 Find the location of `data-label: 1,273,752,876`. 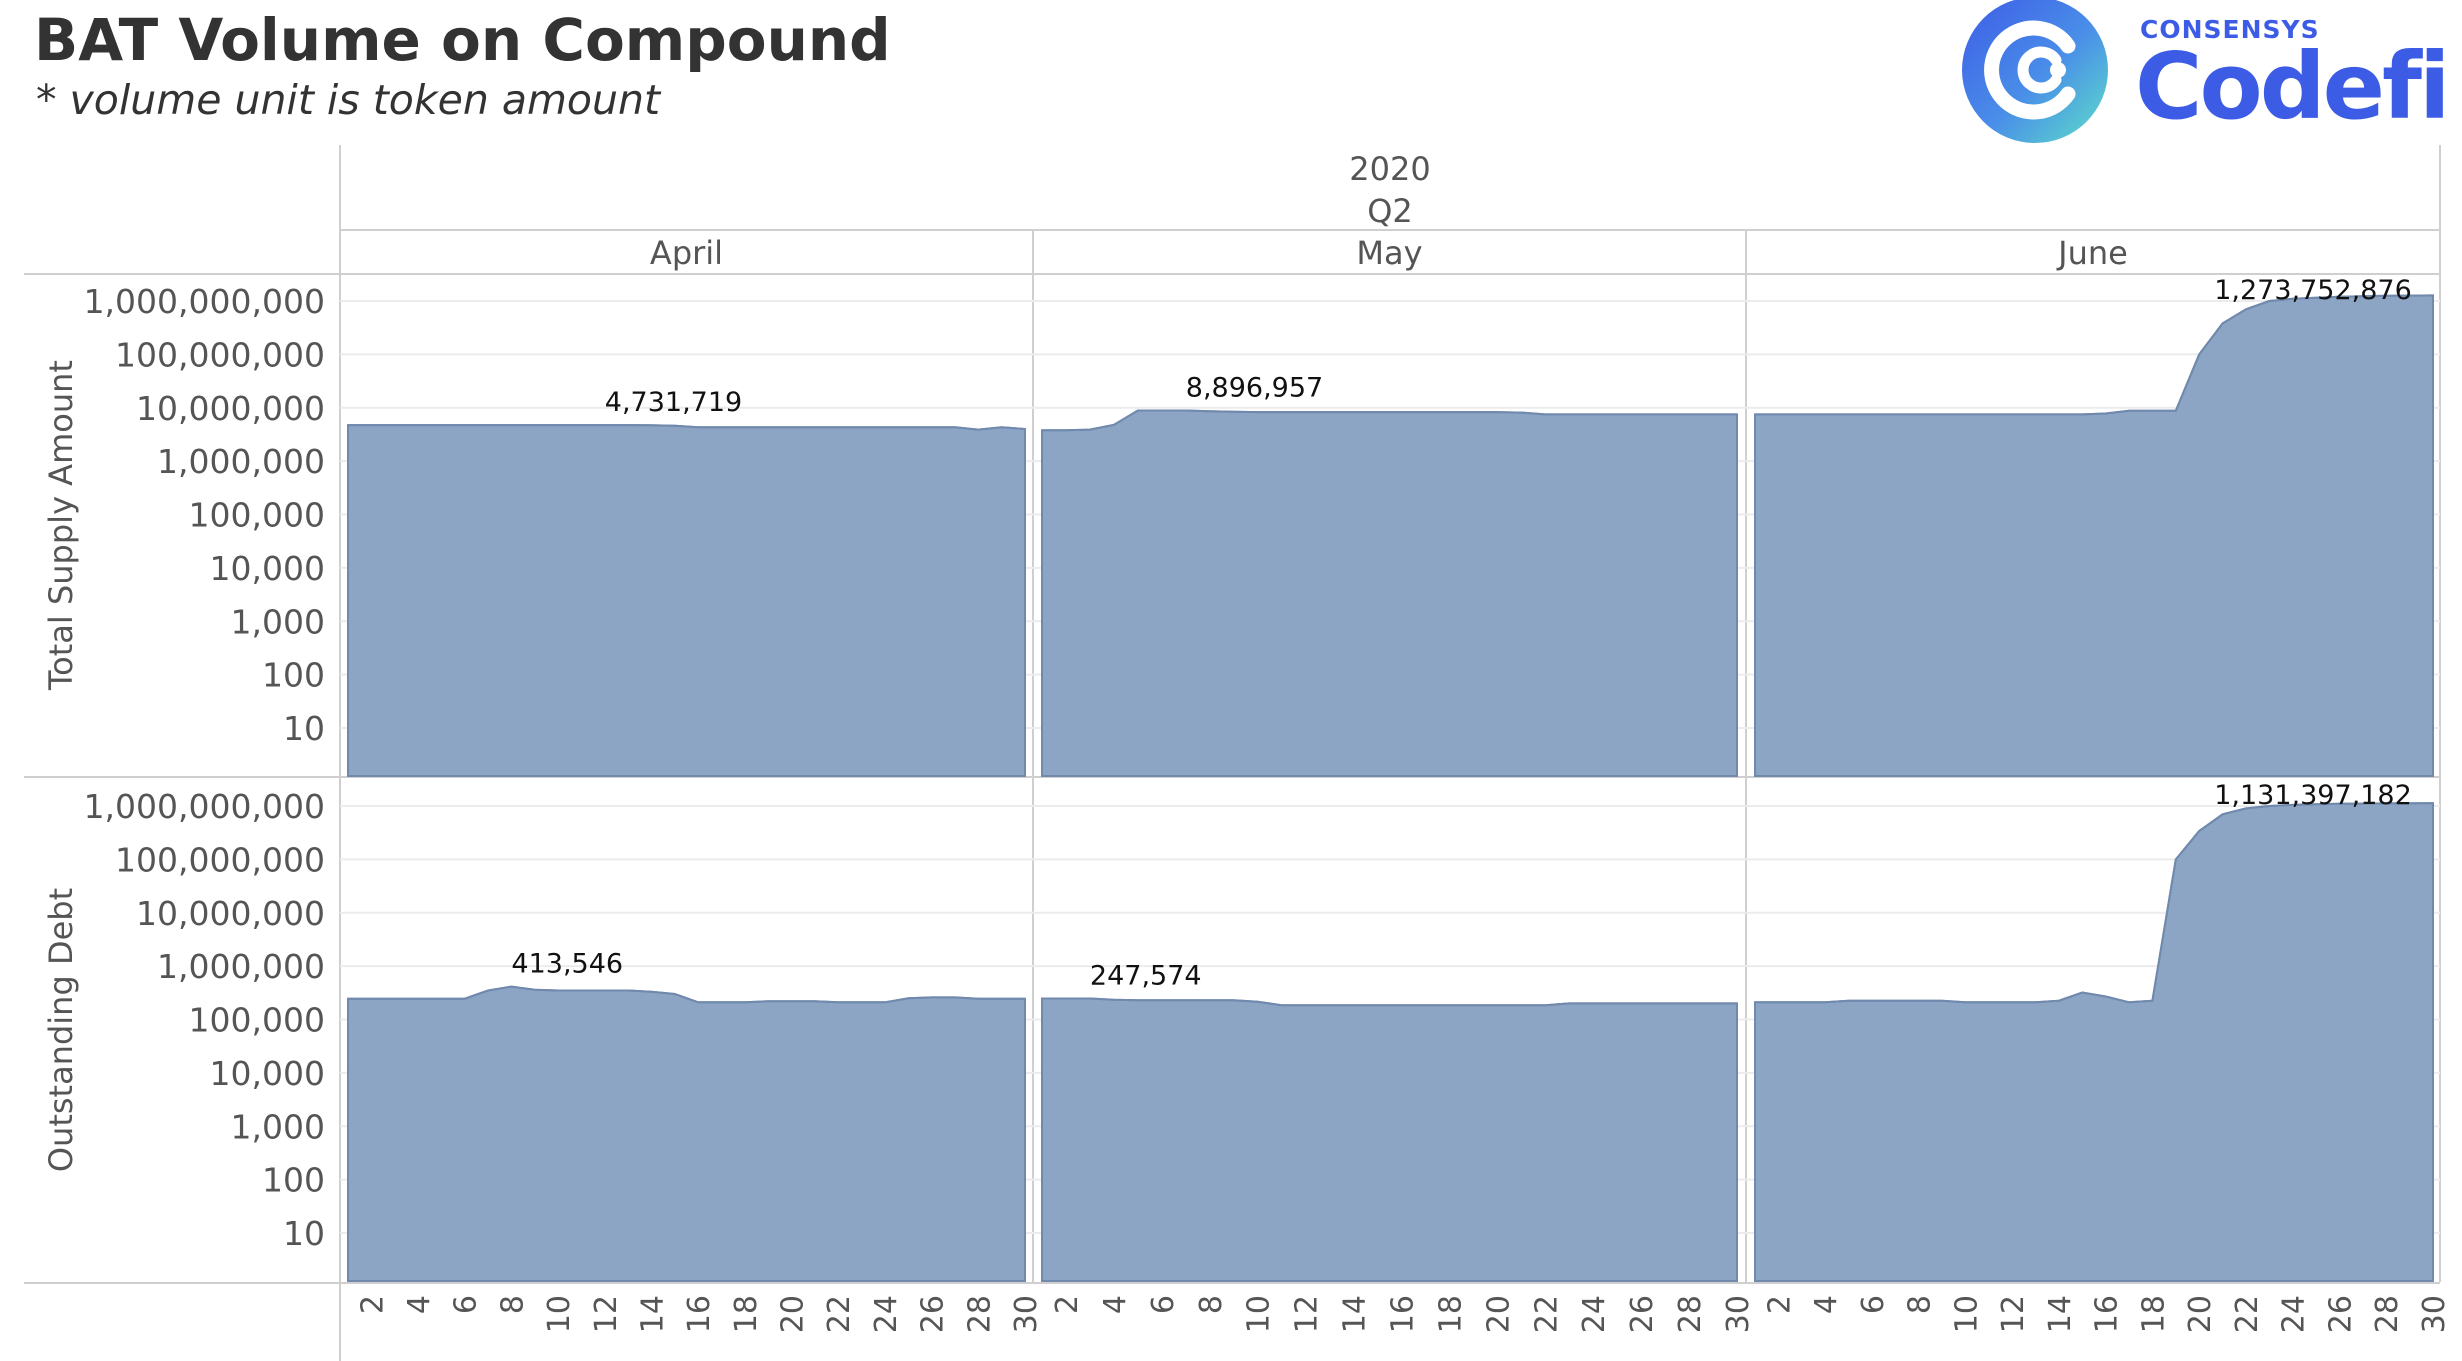

data-label: 1,273,752,876 is located at coordinates (2313, 290).